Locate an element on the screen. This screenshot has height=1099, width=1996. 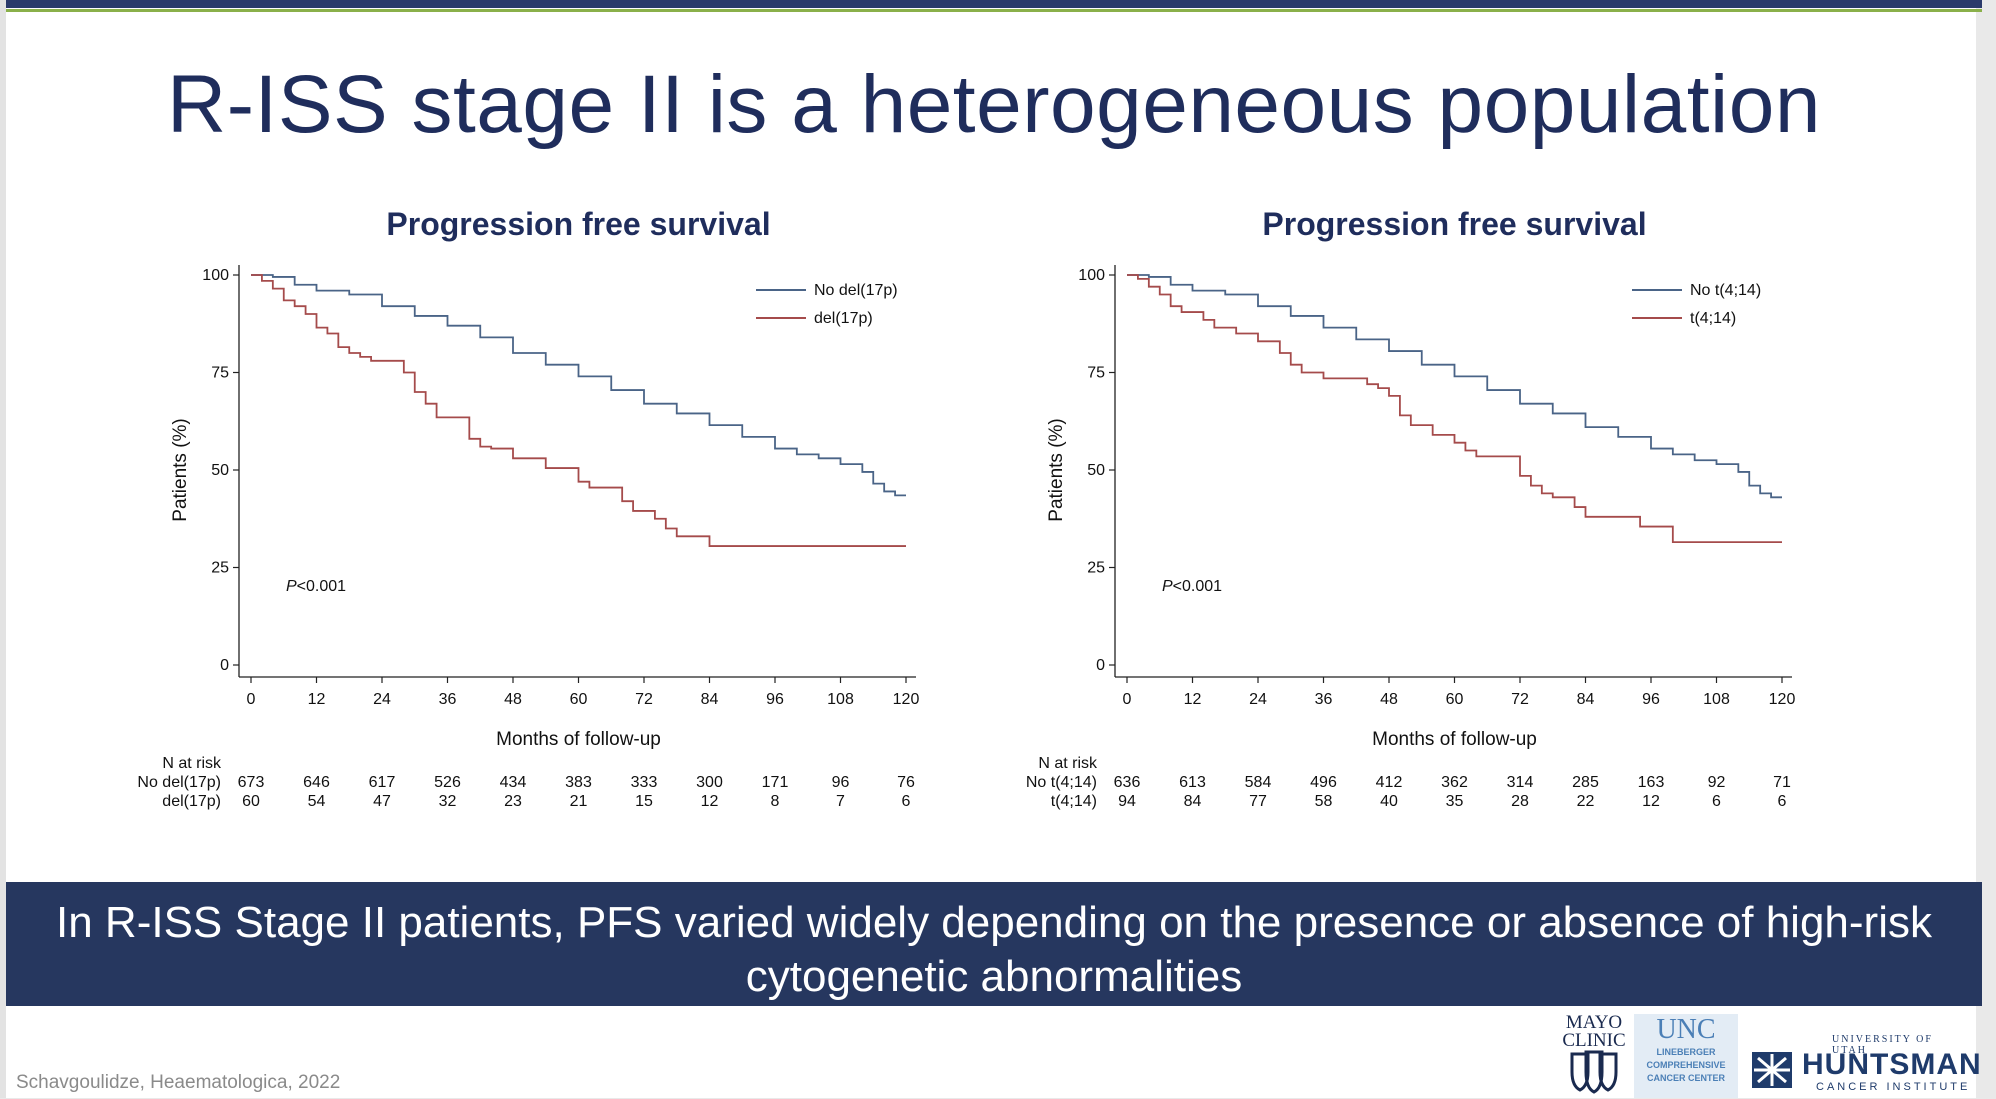
citation: Schavgoulidze, Heaematologica, 2022 is located at coordinates (178, 1082).